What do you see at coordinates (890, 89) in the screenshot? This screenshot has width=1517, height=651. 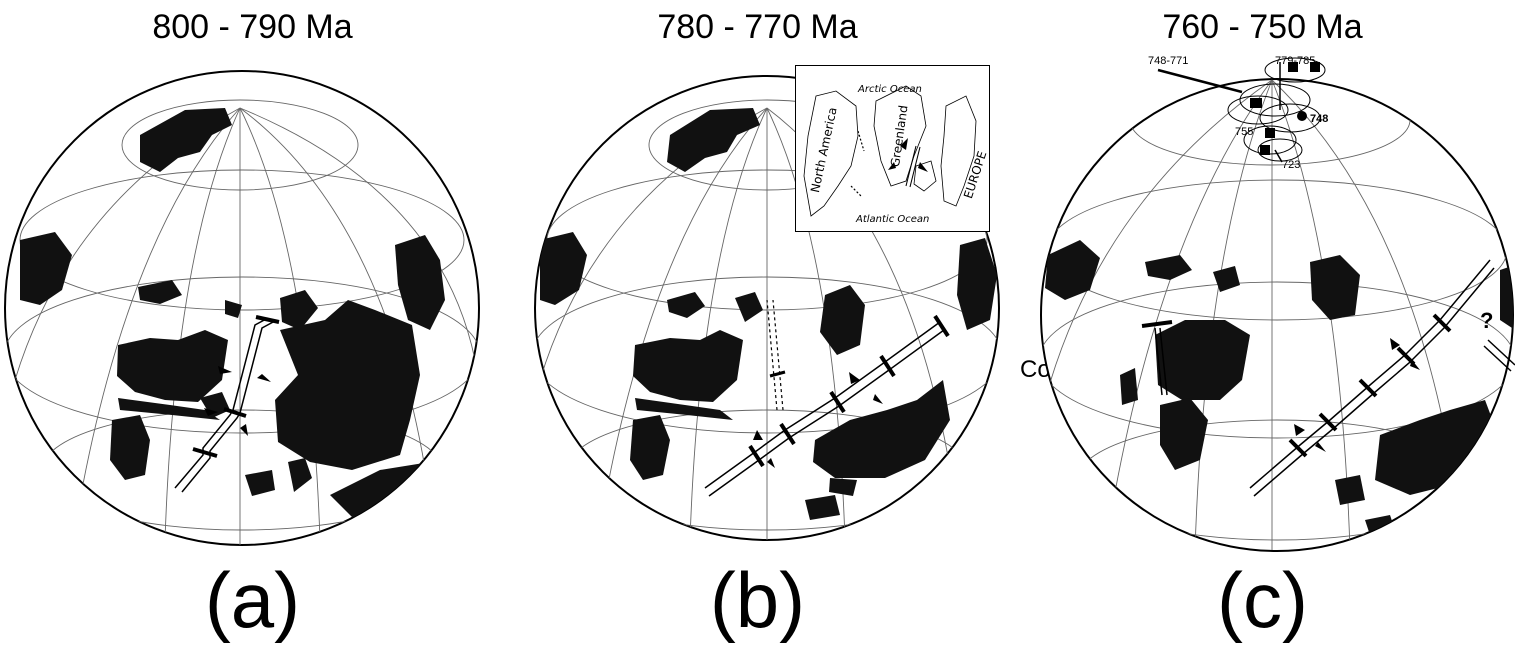 I see `inset-arctic-label: Arctic Ocean` at bounding box center [890, 89].